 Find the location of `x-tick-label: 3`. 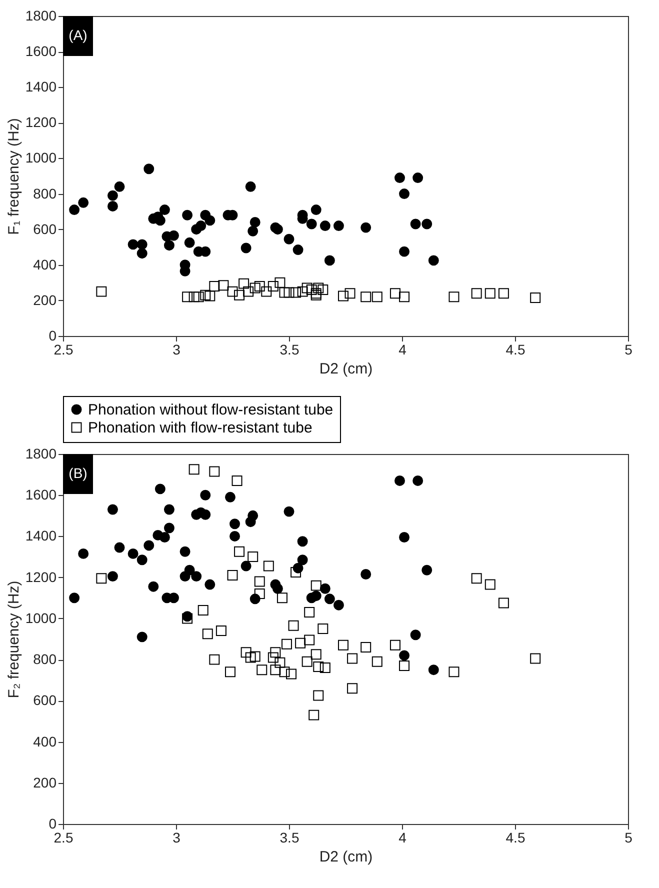

x-tick-label: 3 is located at coordinates (176, 838).